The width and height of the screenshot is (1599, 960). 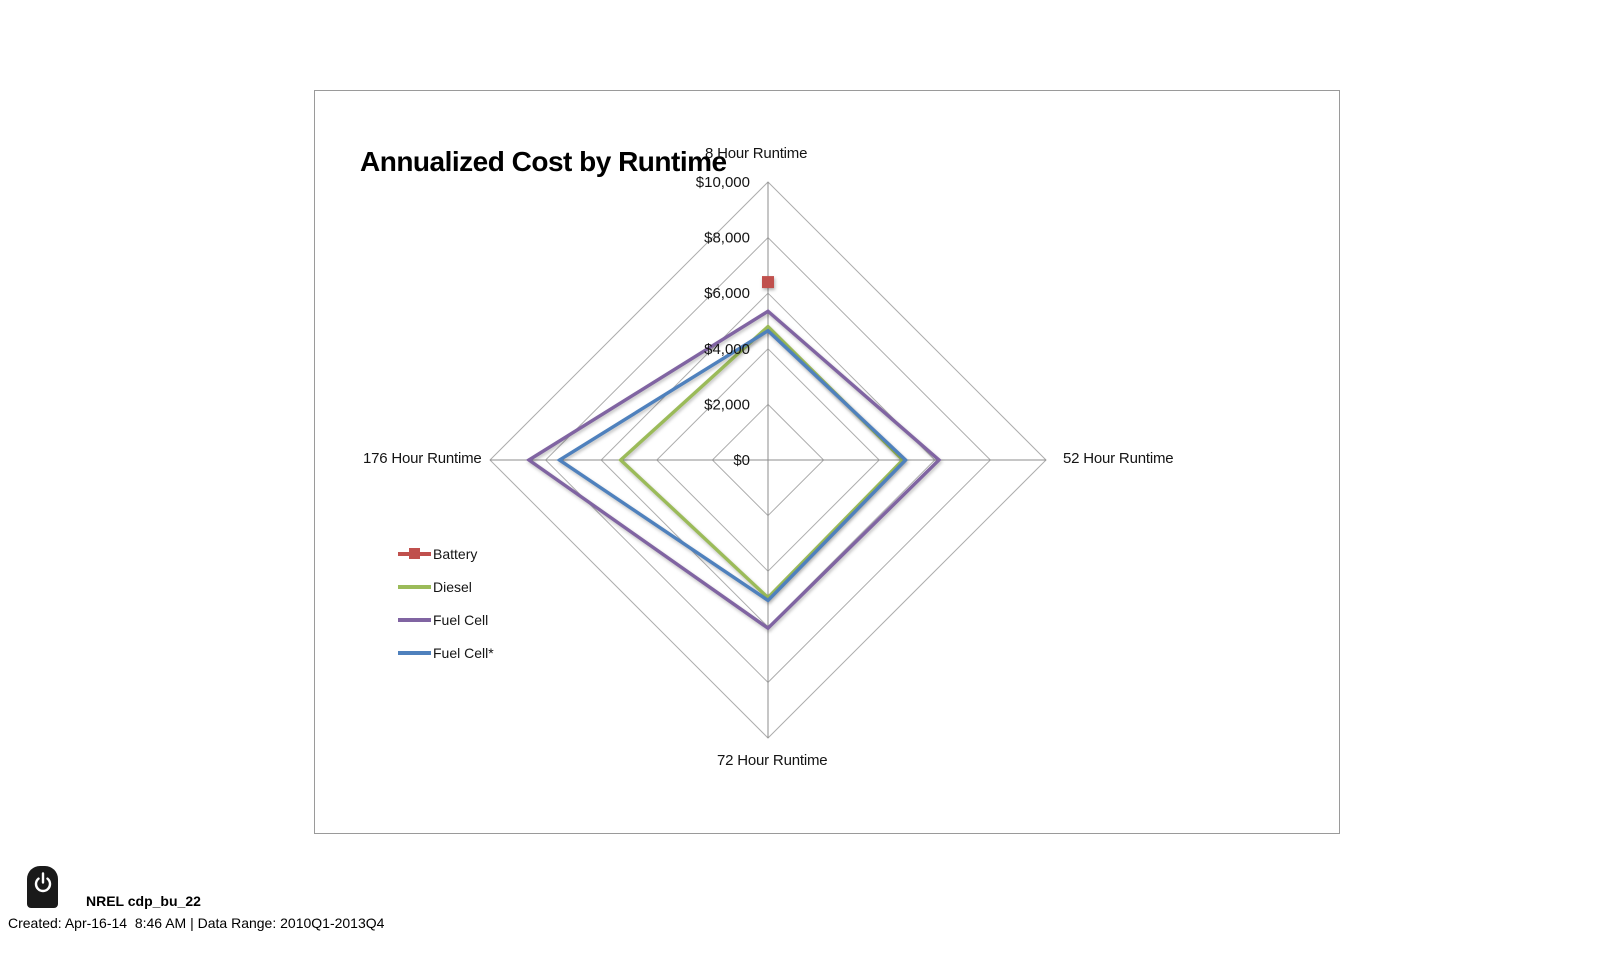 I want to click on legend-label-battery: Battery, so click(x=455, y=553).